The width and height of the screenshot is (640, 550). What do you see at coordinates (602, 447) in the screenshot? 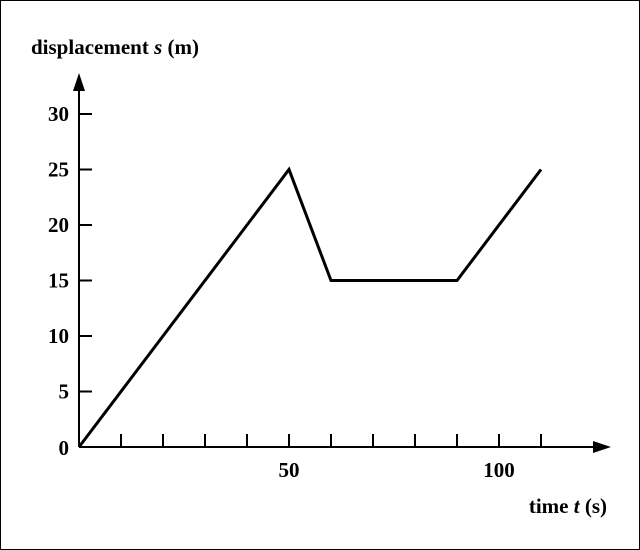
I see `x-axis-arrowhead` at bounding box center [602, 447].